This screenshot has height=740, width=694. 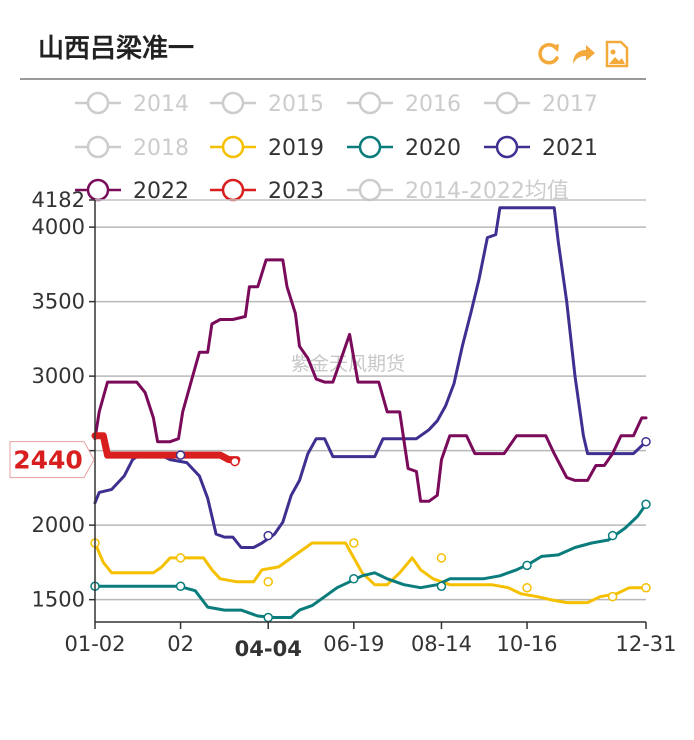 What do you see at coordinates (570, 148) in the screenshot?
I see `legend-label: 2021` at bounding box center [570, 148].